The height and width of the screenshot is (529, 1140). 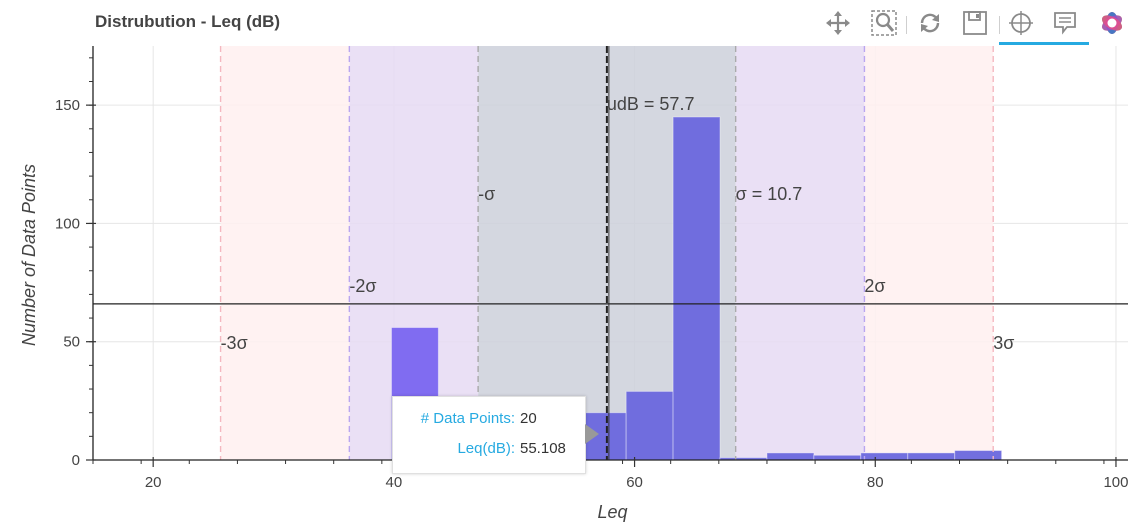 I want to click on tooltip-count-value: 20, so click(x=528, y=418).